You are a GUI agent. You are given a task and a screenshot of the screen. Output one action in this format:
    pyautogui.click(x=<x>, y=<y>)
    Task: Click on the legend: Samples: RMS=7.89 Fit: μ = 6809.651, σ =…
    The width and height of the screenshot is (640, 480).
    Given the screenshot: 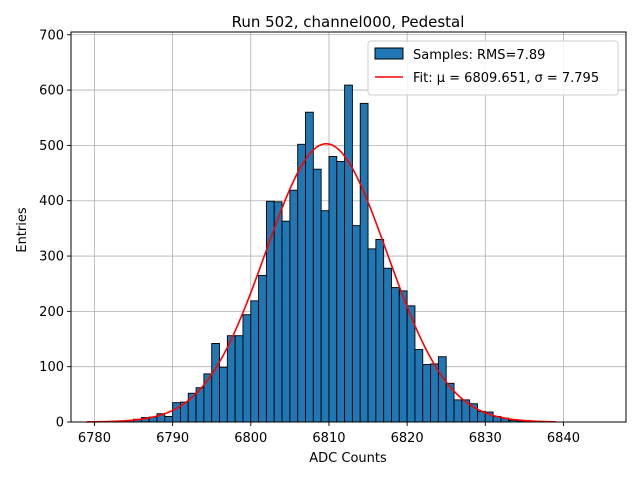 What is the action you would take?
    pyautogui.click(x=493, y=68)
    